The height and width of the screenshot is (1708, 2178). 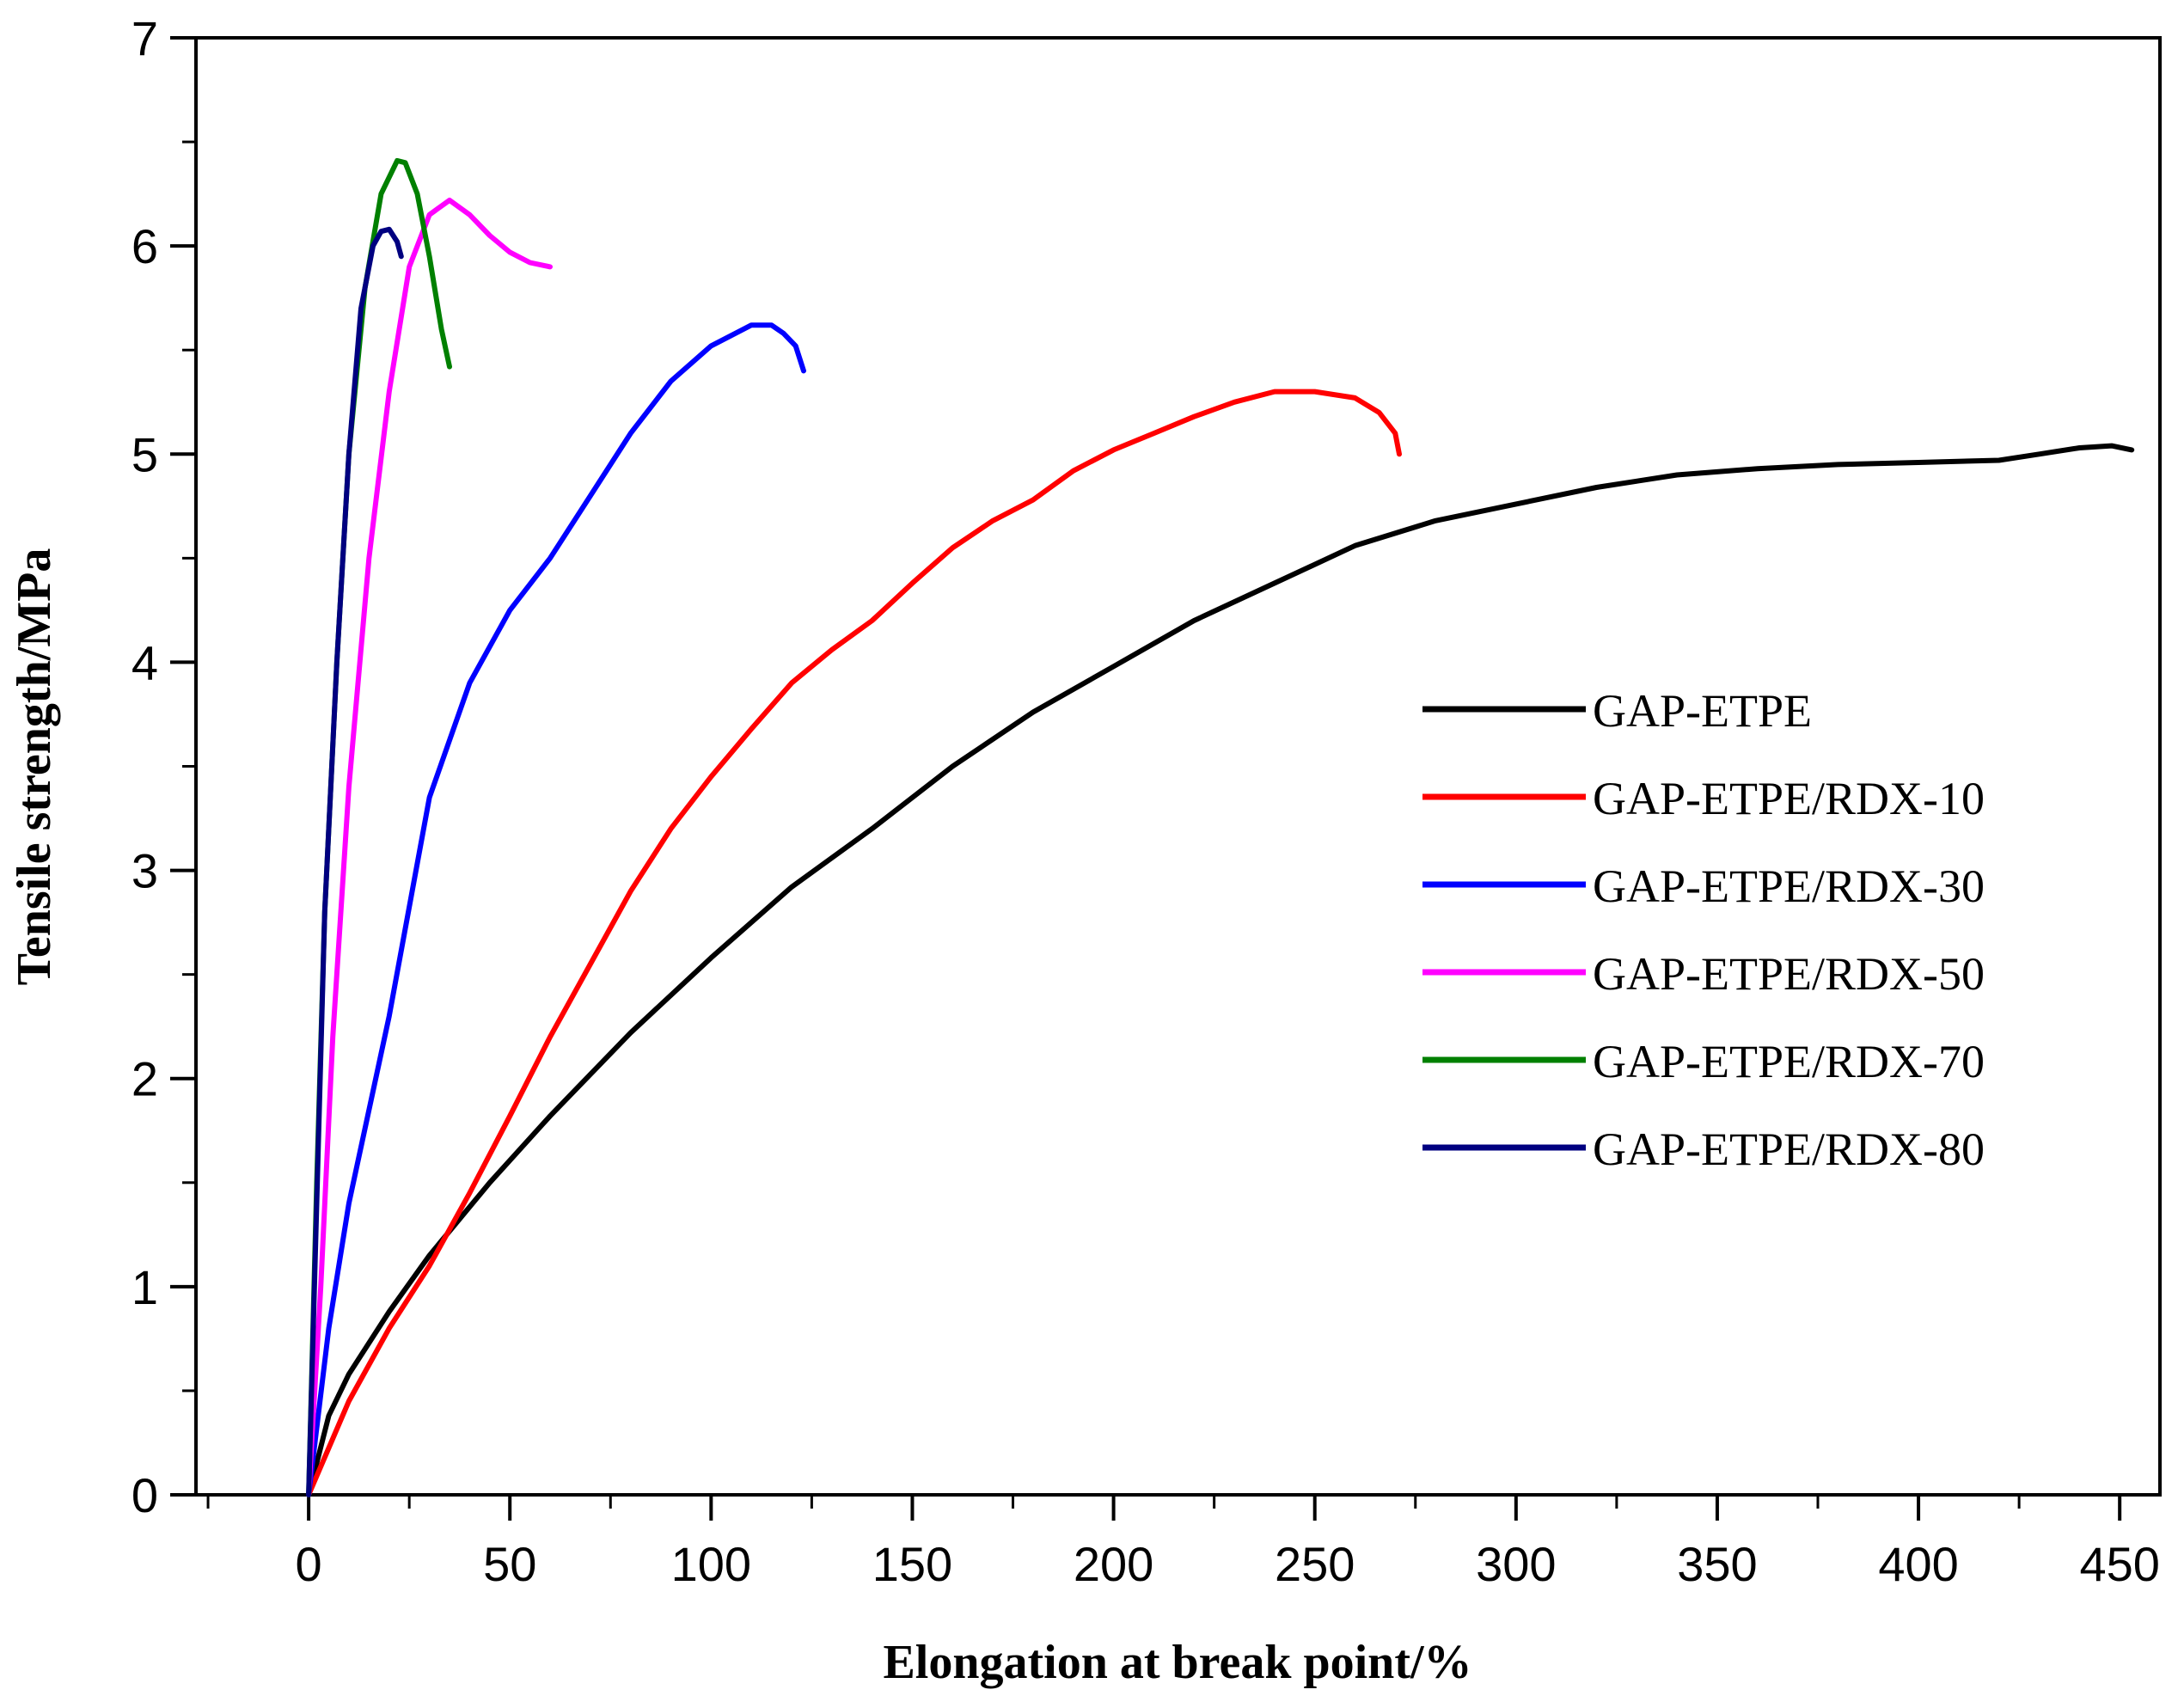 What do you see at coordinates (1702, 711) in the screenshot?
I see `legend-label-0: GAP-ETPE` at bounding box center [1702, 711].